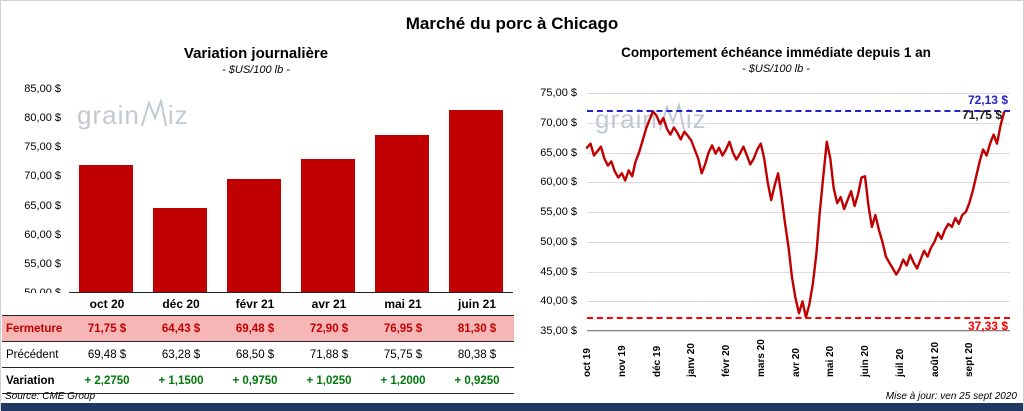  I want to click on table-cell: + 0,9250, so click(477, 380).